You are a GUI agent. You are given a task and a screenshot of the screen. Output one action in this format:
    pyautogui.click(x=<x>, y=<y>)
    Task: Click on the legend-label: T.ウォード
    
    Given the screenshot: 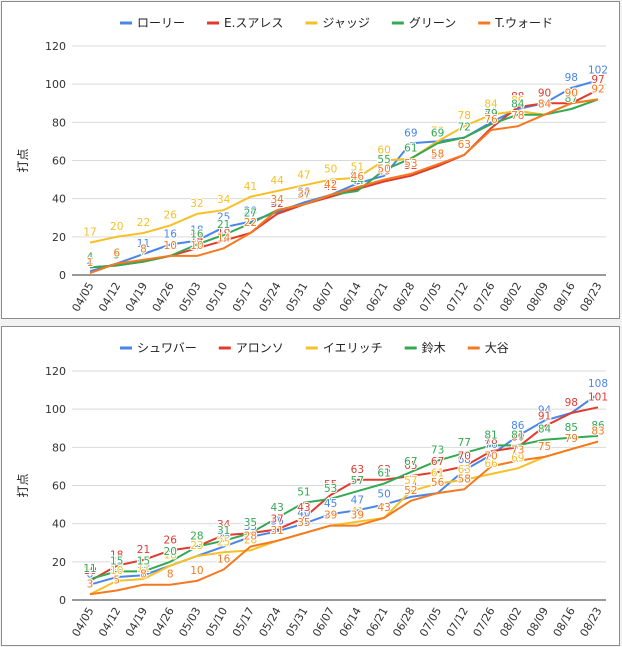 What is the action you would take?
    pyautogui.click(x=523, y=23)
    